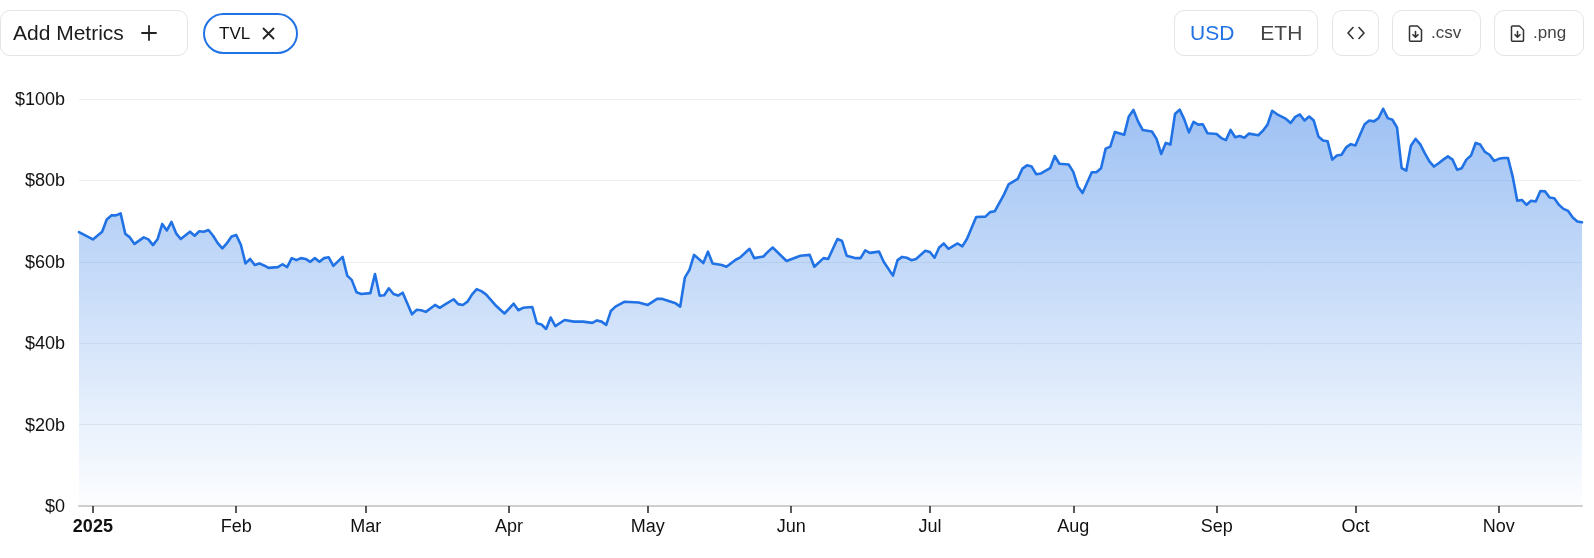 The height and width of the screenshot is (558, 1594). What do you see at coordinates (1436, 33) in the screenshot?
I see `button: .csv` at bounding box center [1436, 33].